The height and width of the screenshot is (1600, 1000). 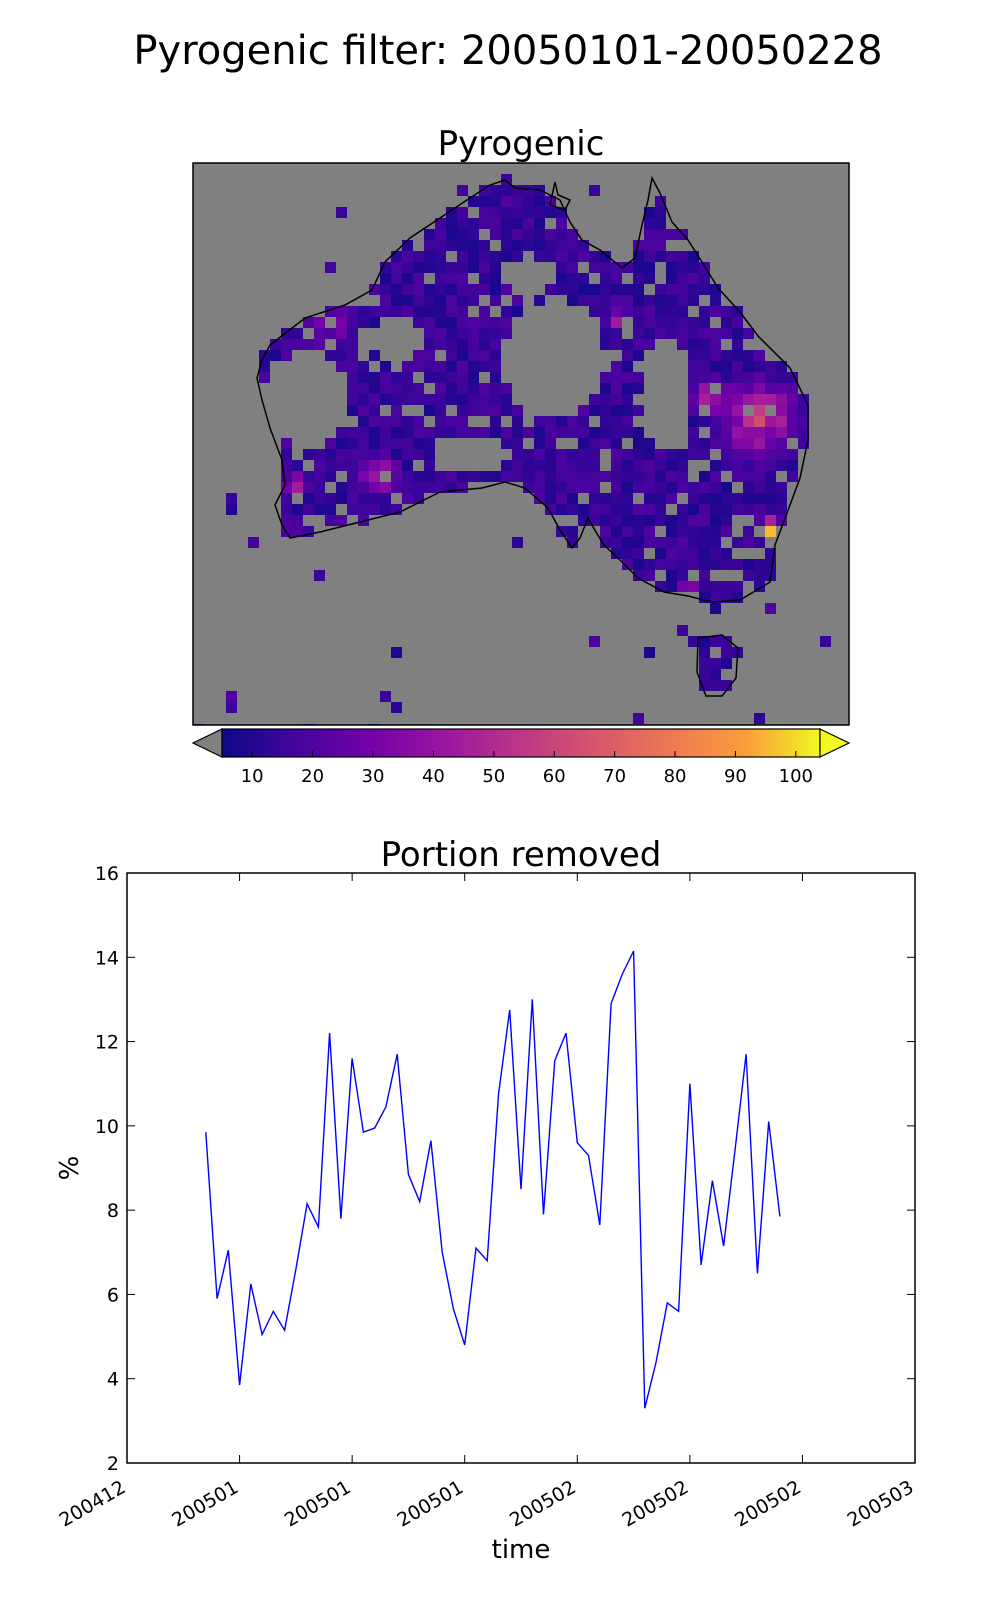 What do you see at coordinates (881, 1503) in the screenshot?
I see `x-tick-label: 200503` at bounding box center [881, 1503].